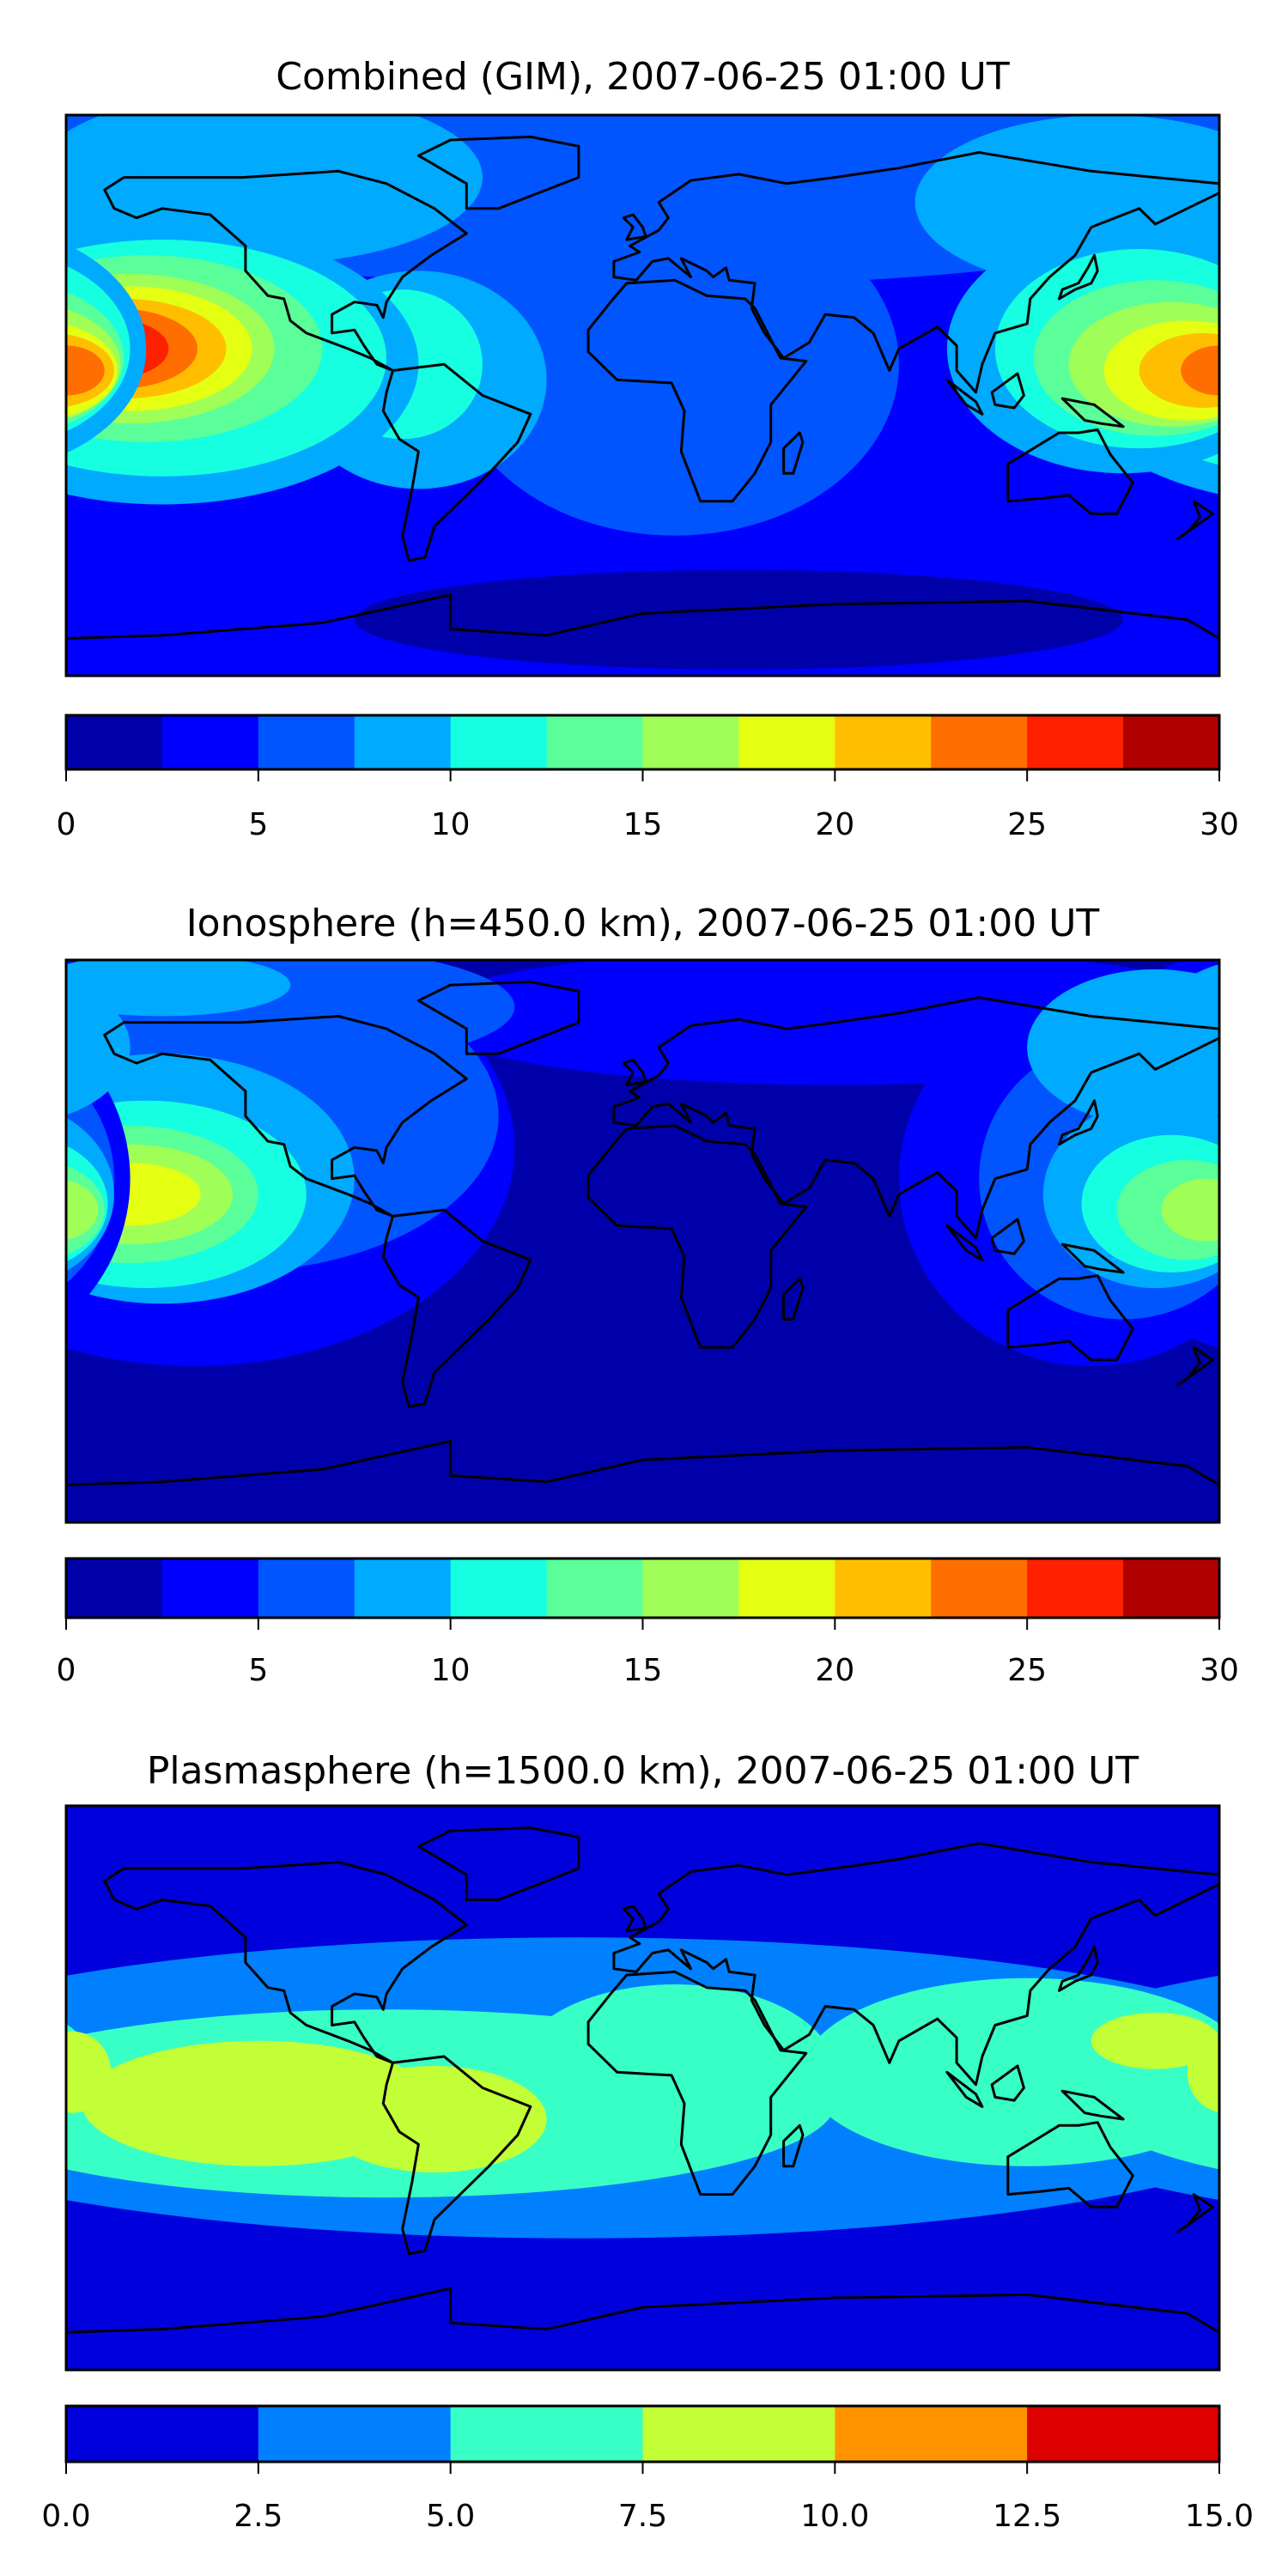  Describe the element at coordinates (66, 2516) in the screenshot. I see `colorbar-tick-label: 0.0` at that location.